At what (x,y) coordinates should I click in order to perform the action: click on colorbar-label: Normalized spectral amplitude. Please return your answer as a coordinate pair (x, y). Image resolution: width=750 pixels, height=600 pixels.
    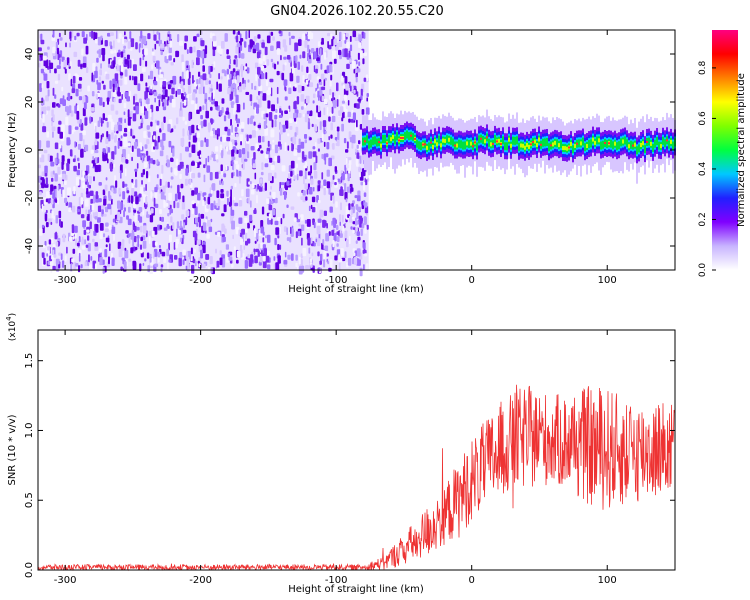
    Looking at the image, I should click on (741, 150).